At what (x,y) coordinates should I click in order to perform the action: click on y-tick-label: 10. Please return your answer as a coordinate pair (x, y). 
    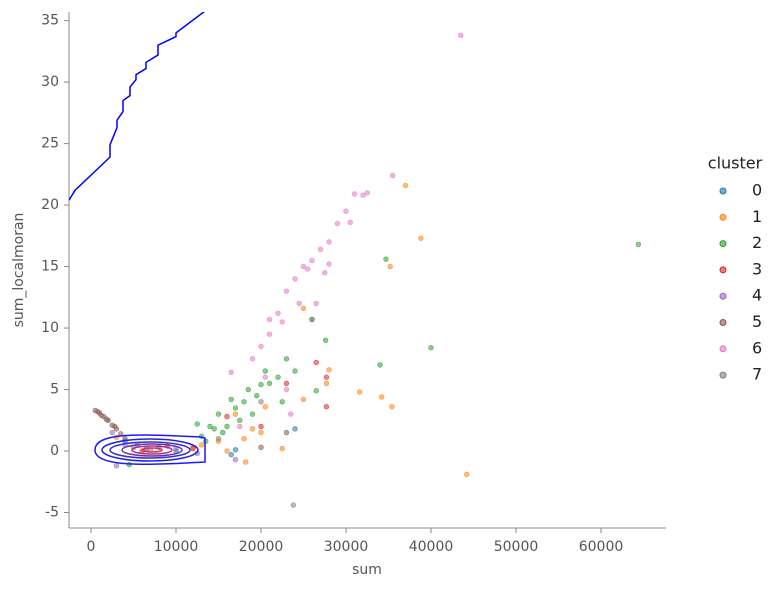
    Looking at the image, I should click on (50, 328).